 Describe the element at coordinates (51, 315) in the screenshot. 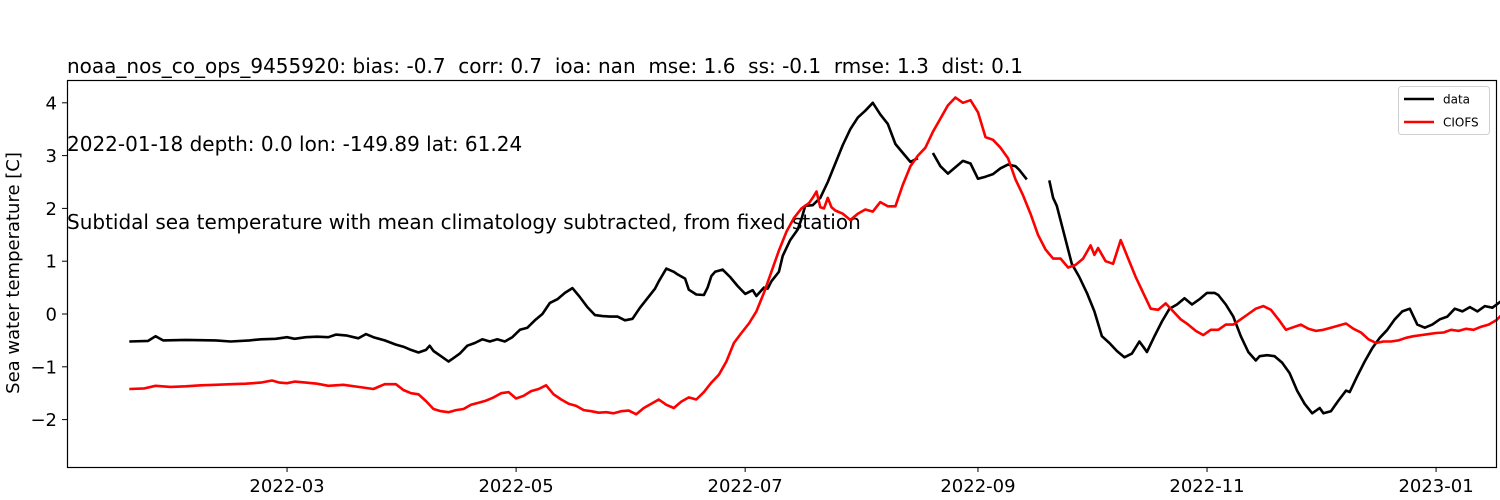

I see `y-tick-label: 0` at that location.